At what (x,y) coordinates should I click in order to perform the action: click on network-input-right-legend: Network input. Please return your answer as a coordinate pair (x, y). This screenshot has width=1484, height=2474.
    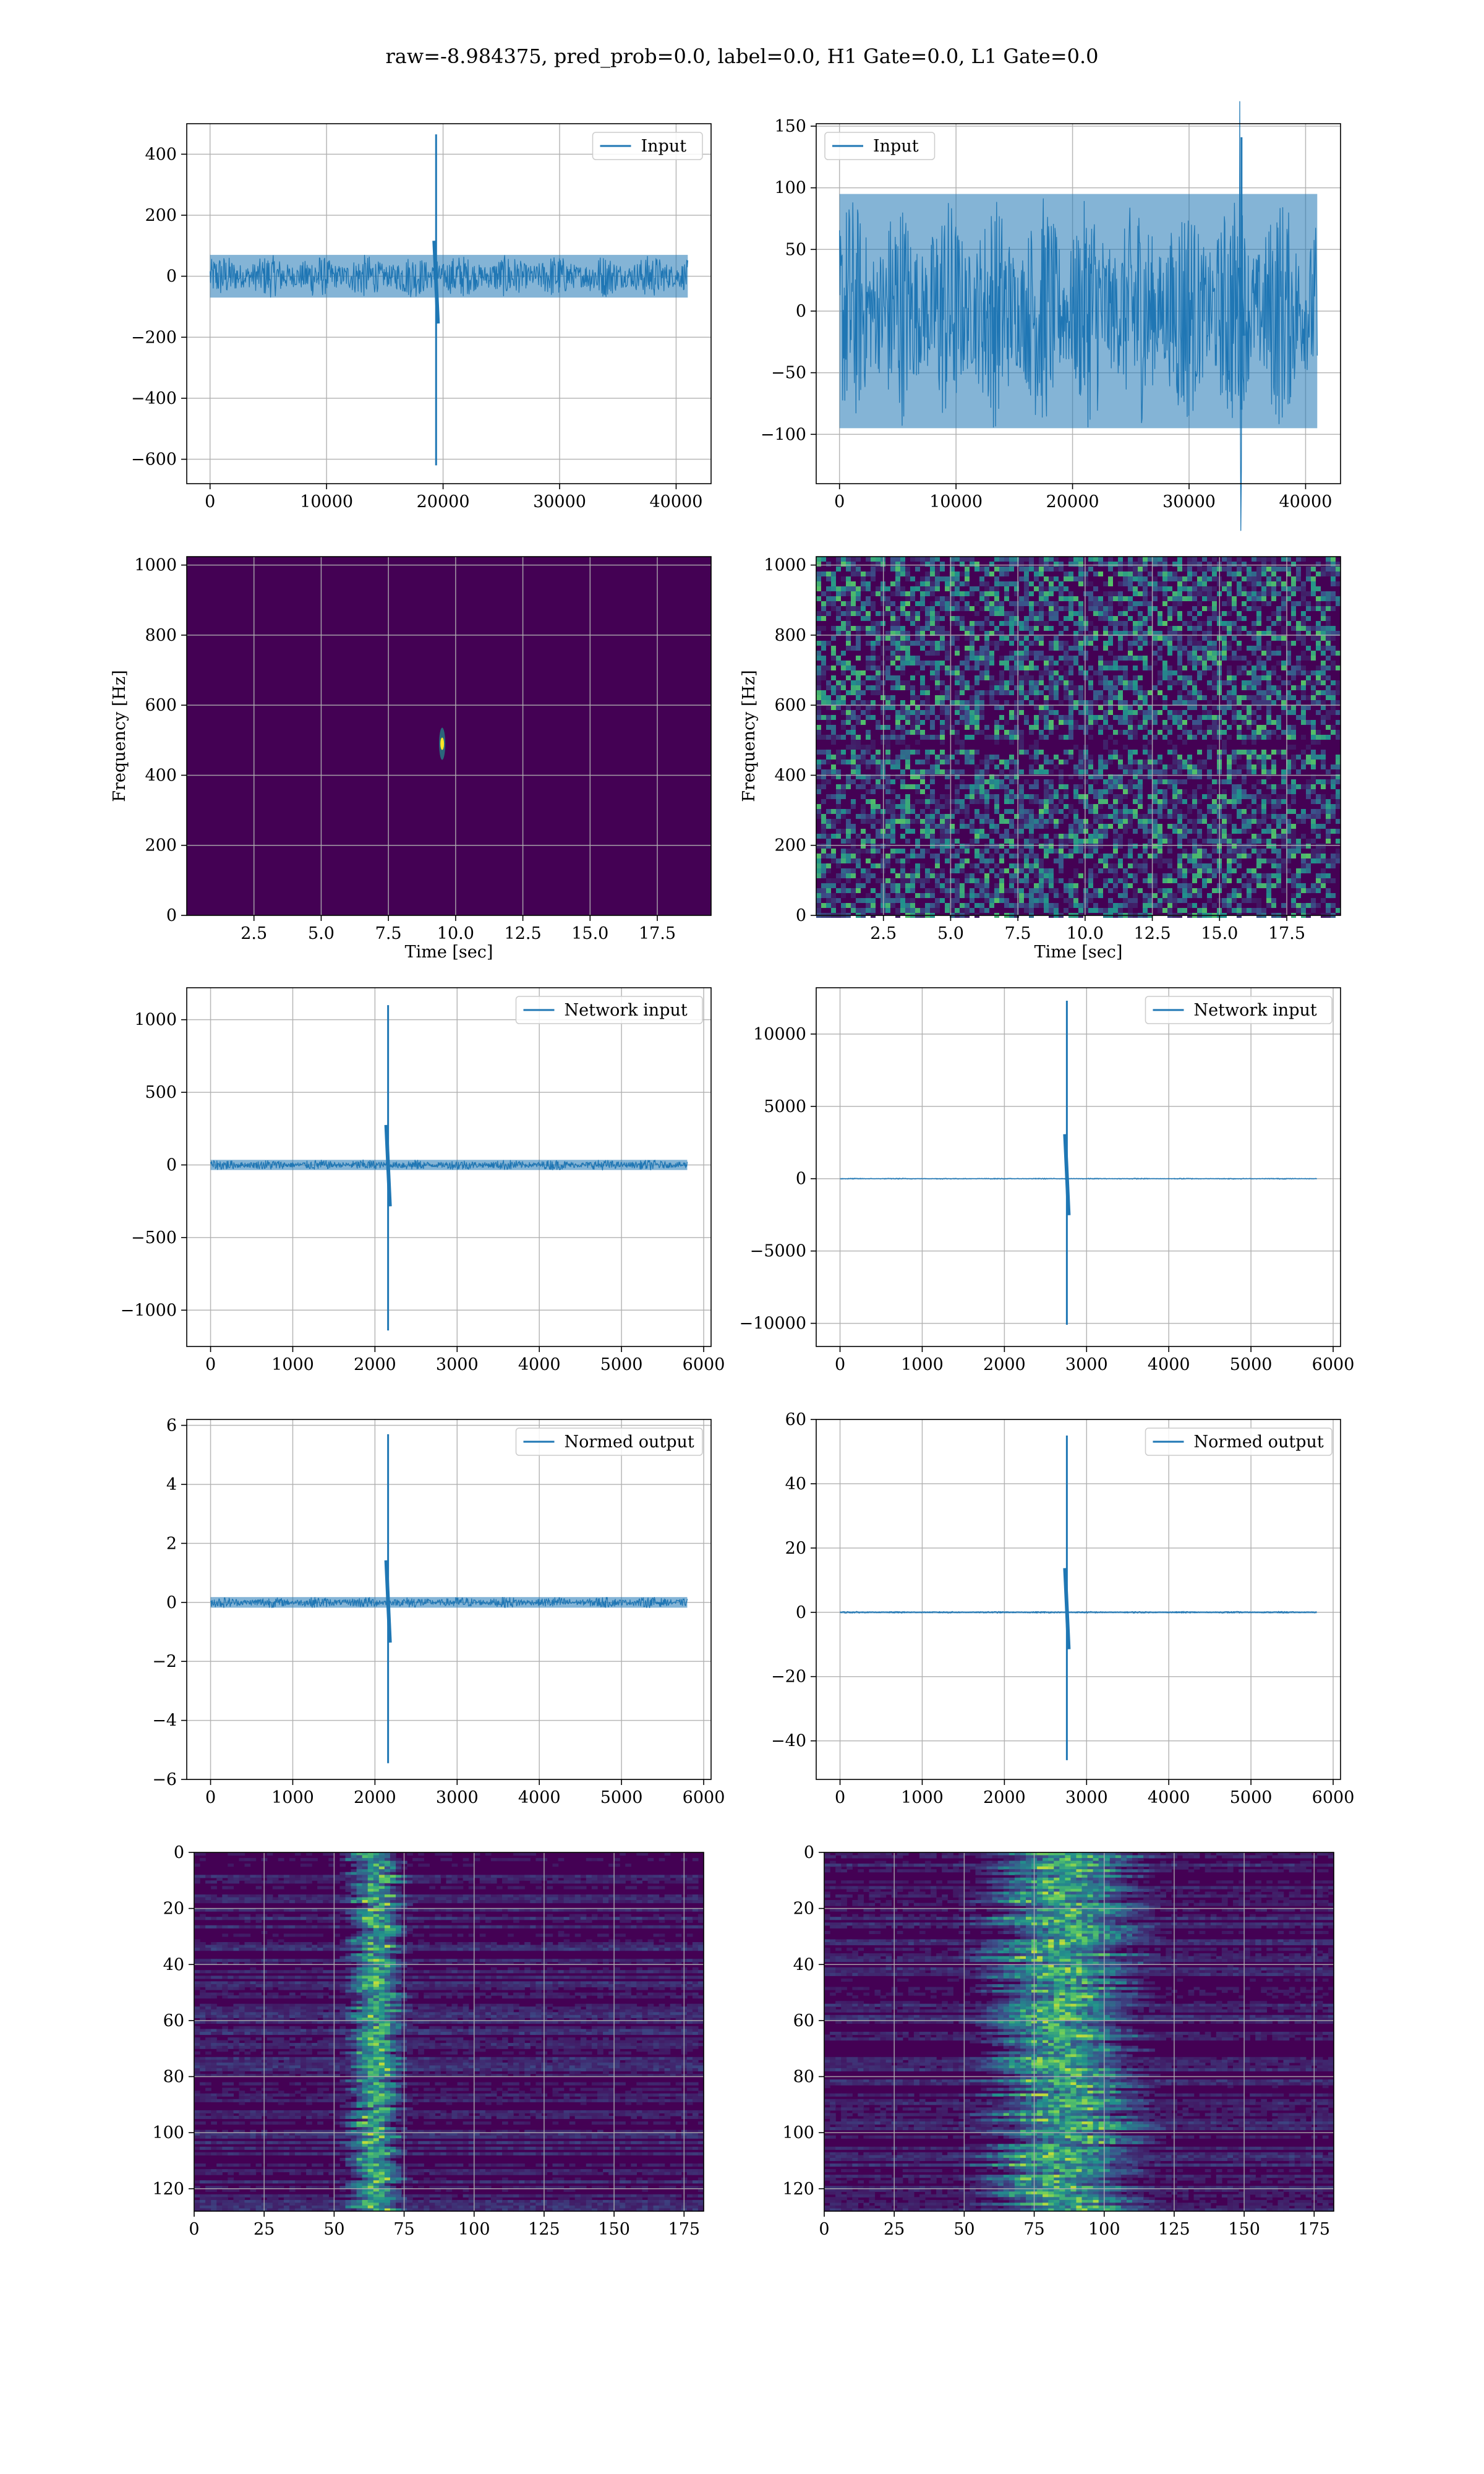
    Looking at the image, I should click on (1239, 1010).